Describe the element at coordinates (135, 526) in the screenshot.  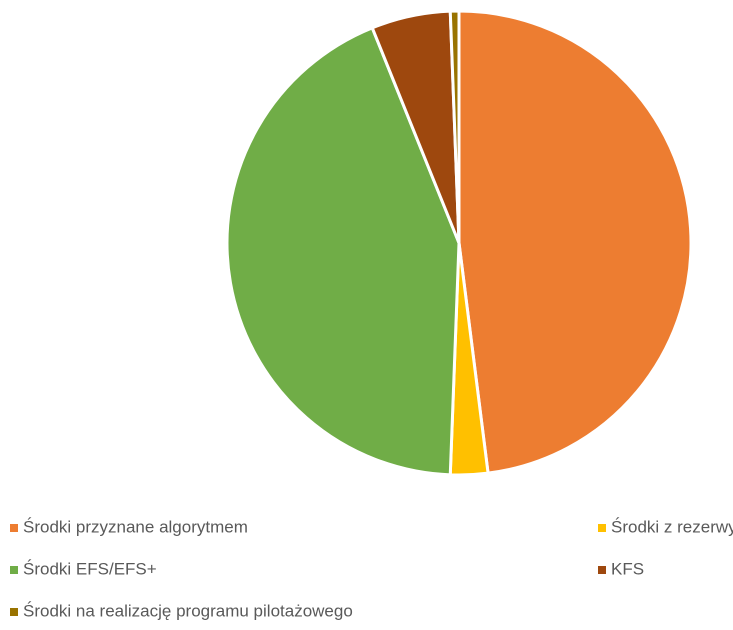
I see `legend-label: Środki przyznane algorytmem` at that location.